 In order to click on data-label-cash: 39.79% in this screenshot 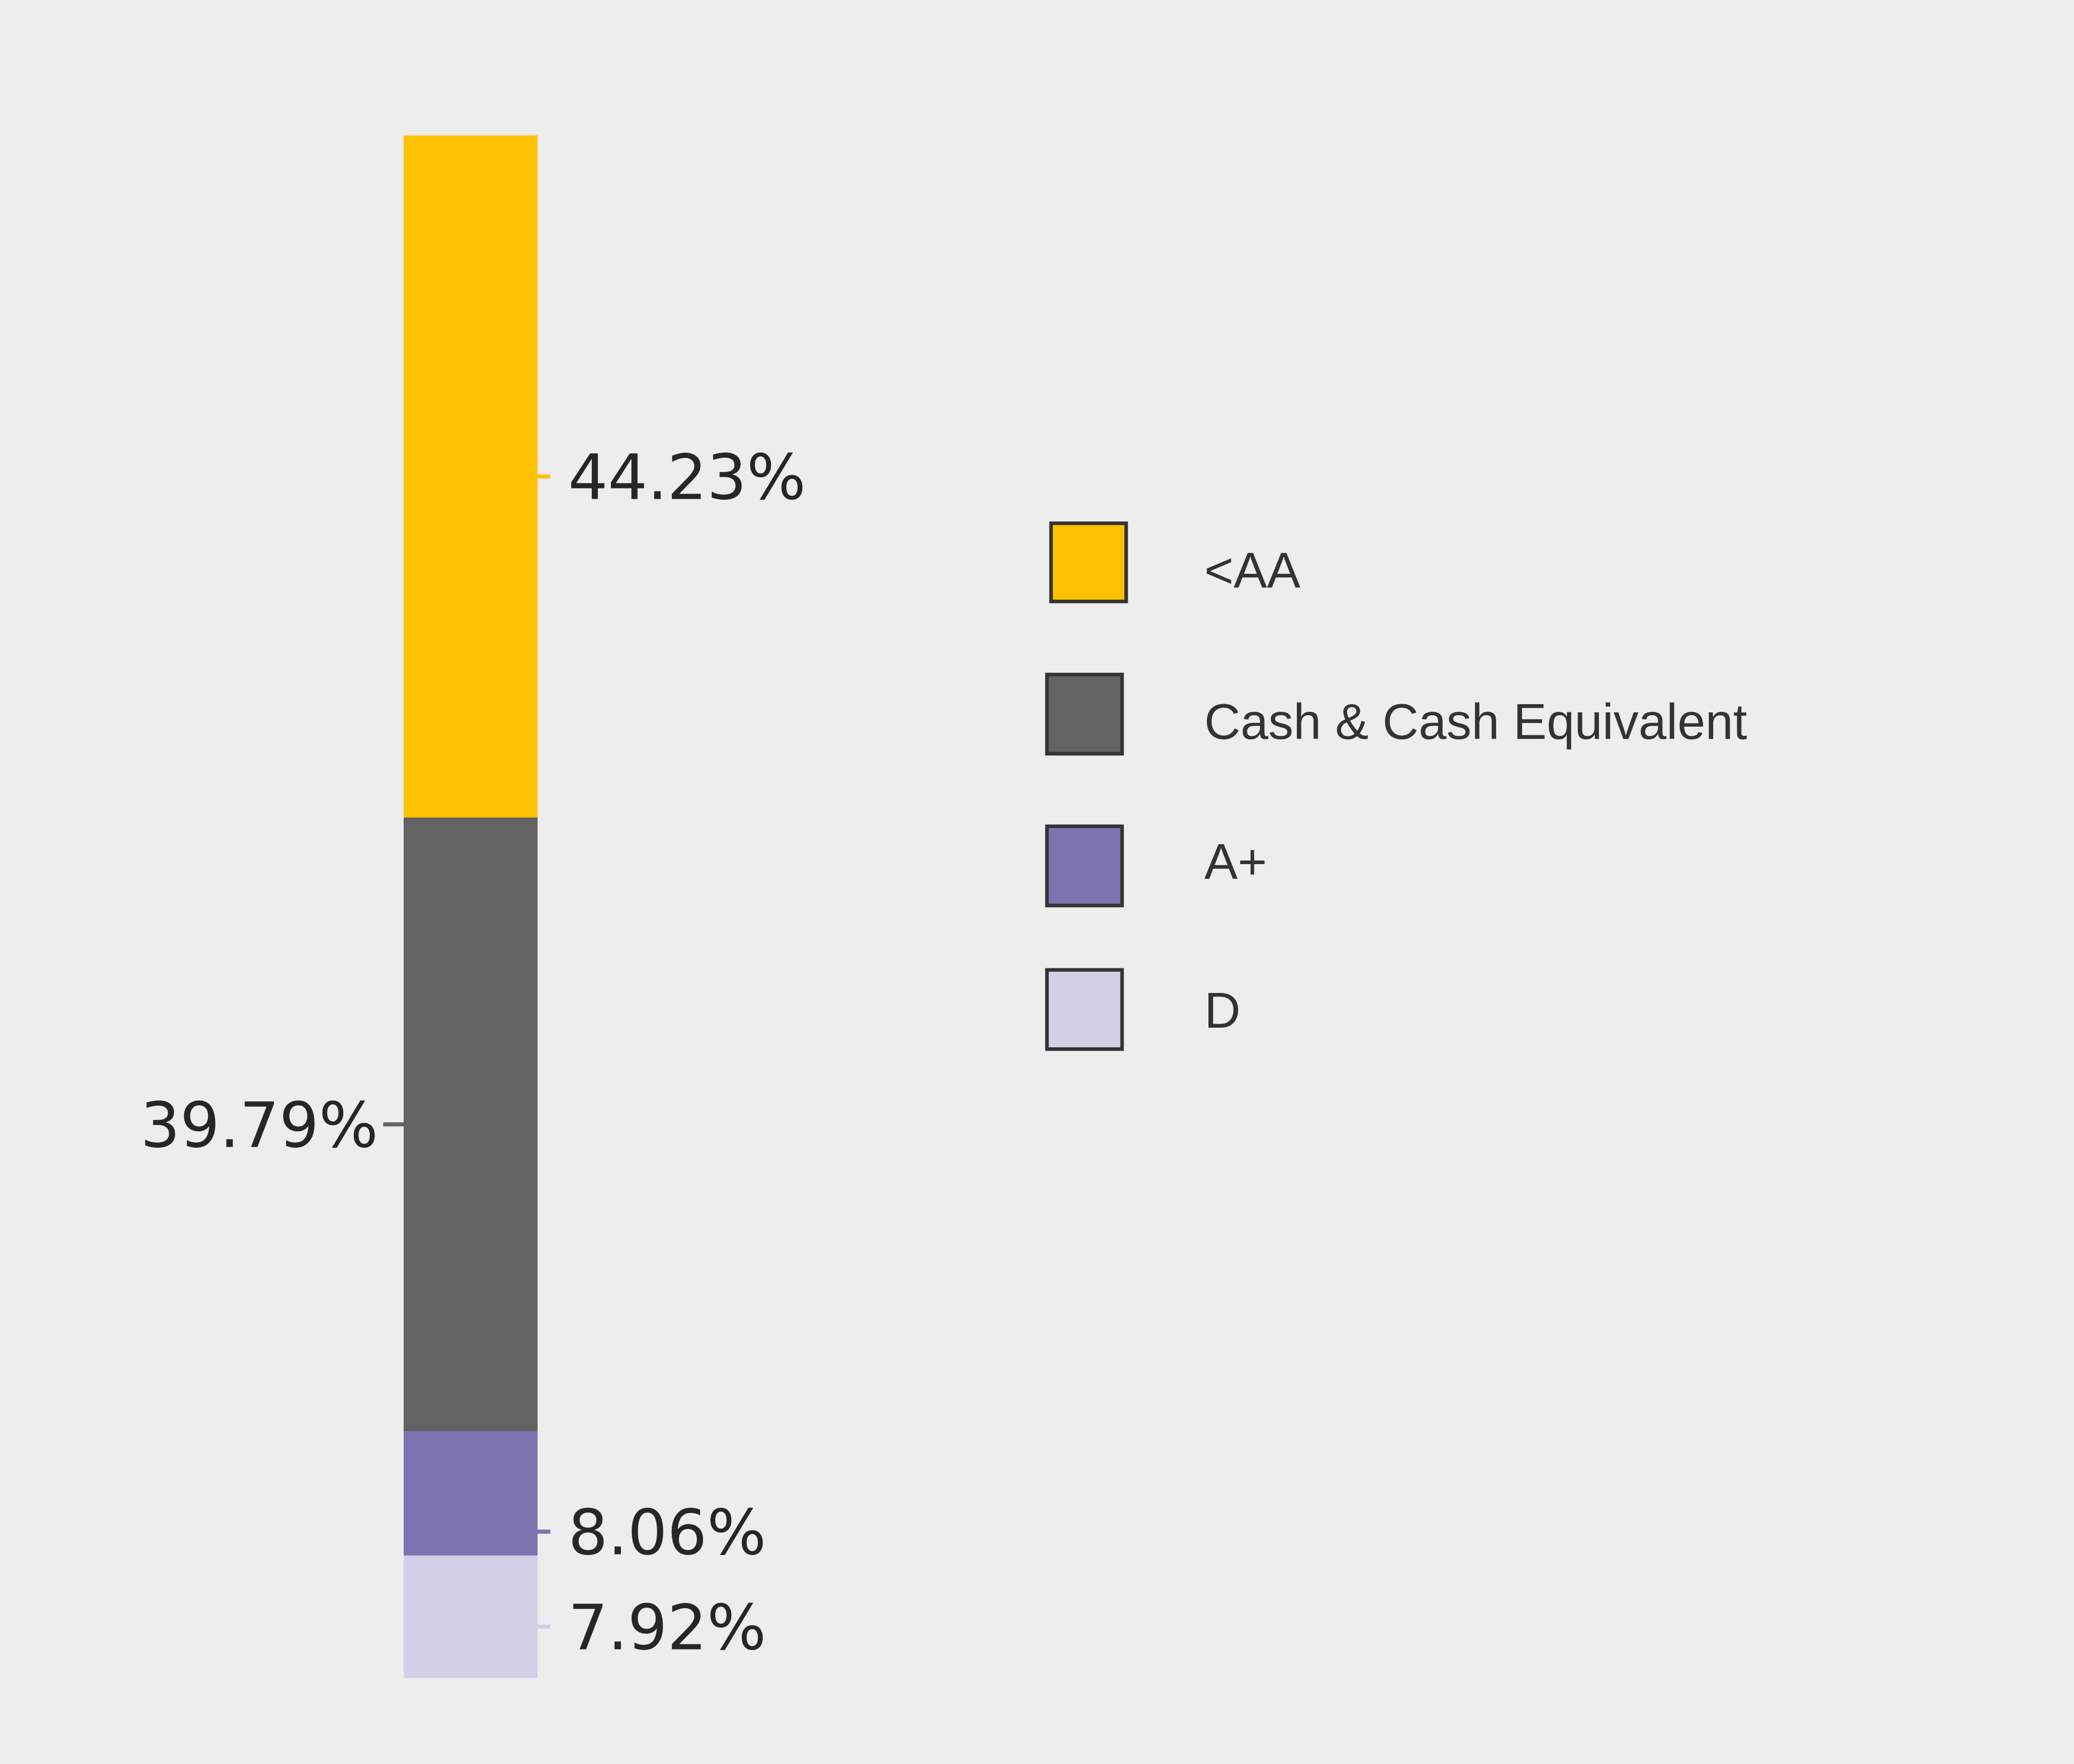, I will do `click(259, 1125)`.